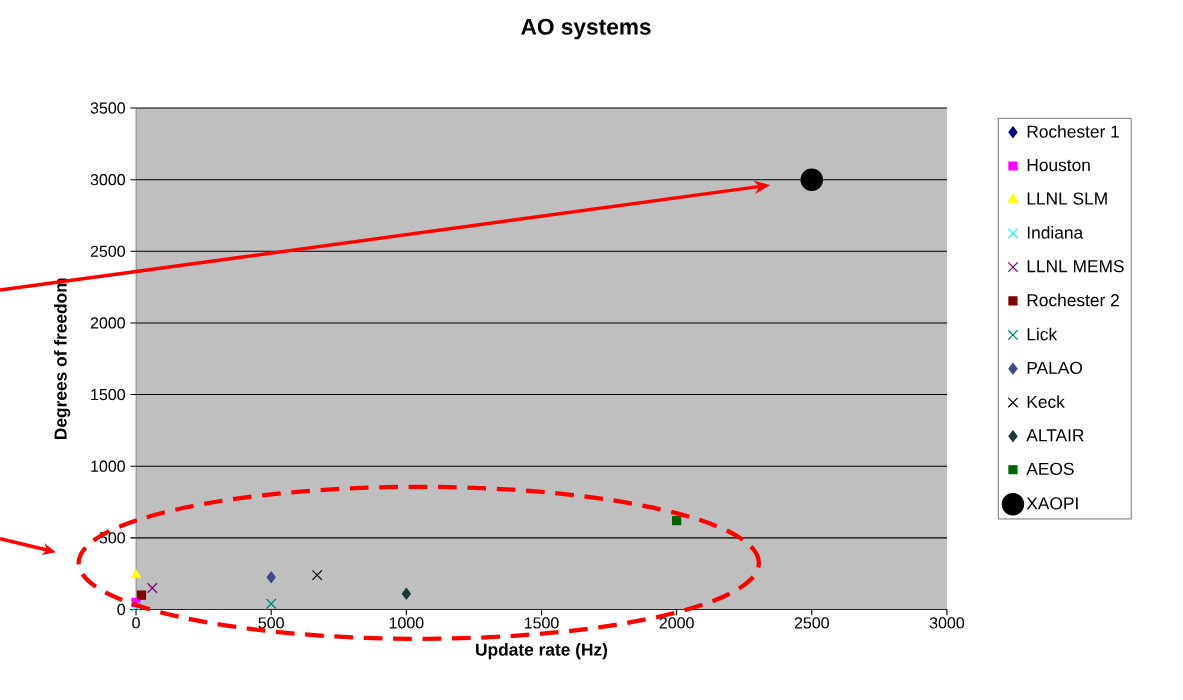 Image resolution: width=1183 pixels, height=700 pixels. What do you see at coordinates (1046, 401) in the screenshot?
I see `legend-label: Keck` at bounding box center [1046, 401].